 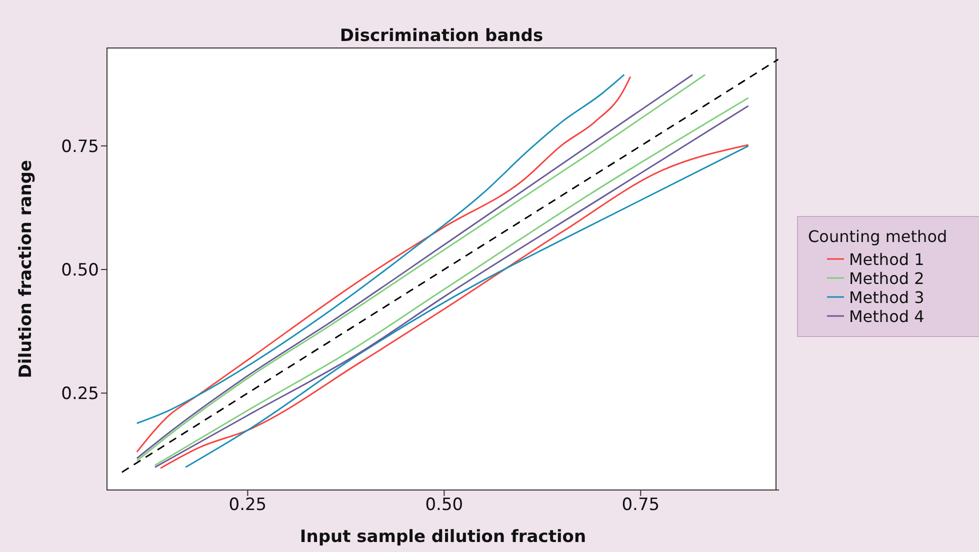 I want to click on y-tick-label: 0.75, so click(x=80, y=146).